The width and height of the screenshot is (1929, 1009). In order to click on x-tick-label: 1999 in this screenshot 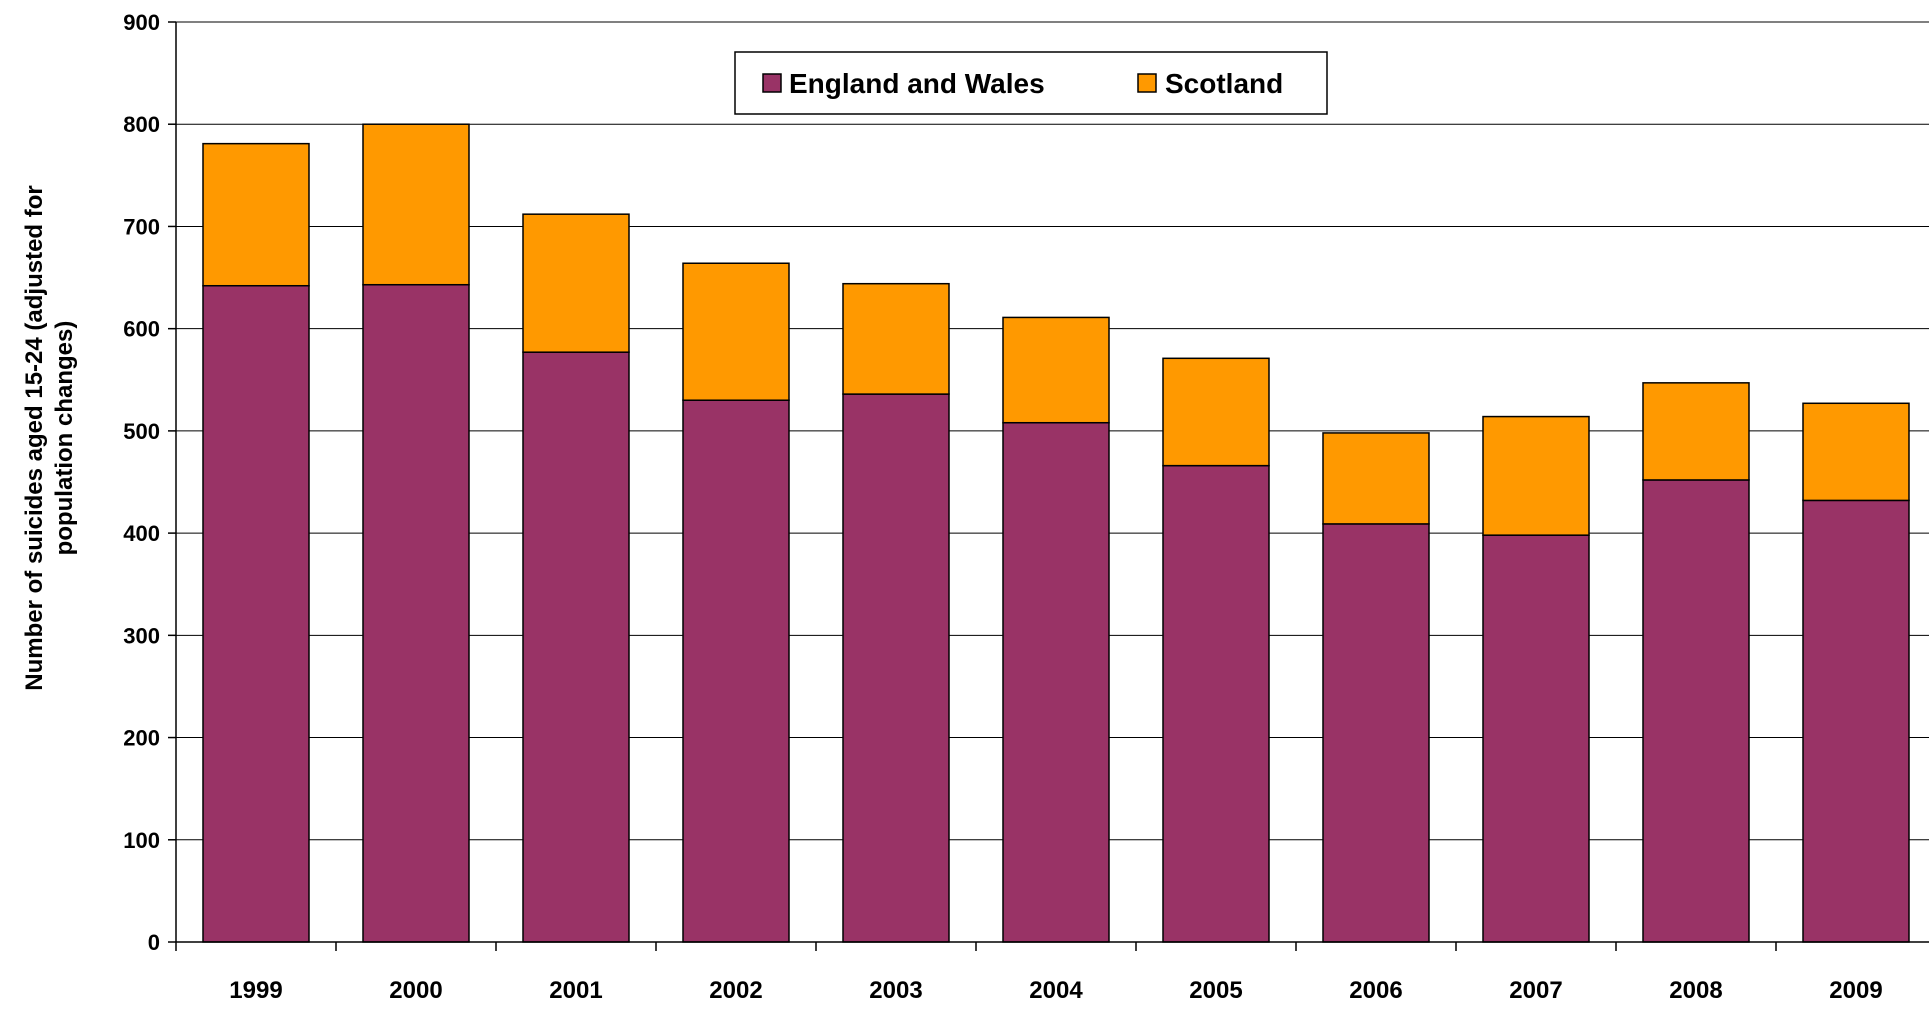, I will do `click(255, 990)`.